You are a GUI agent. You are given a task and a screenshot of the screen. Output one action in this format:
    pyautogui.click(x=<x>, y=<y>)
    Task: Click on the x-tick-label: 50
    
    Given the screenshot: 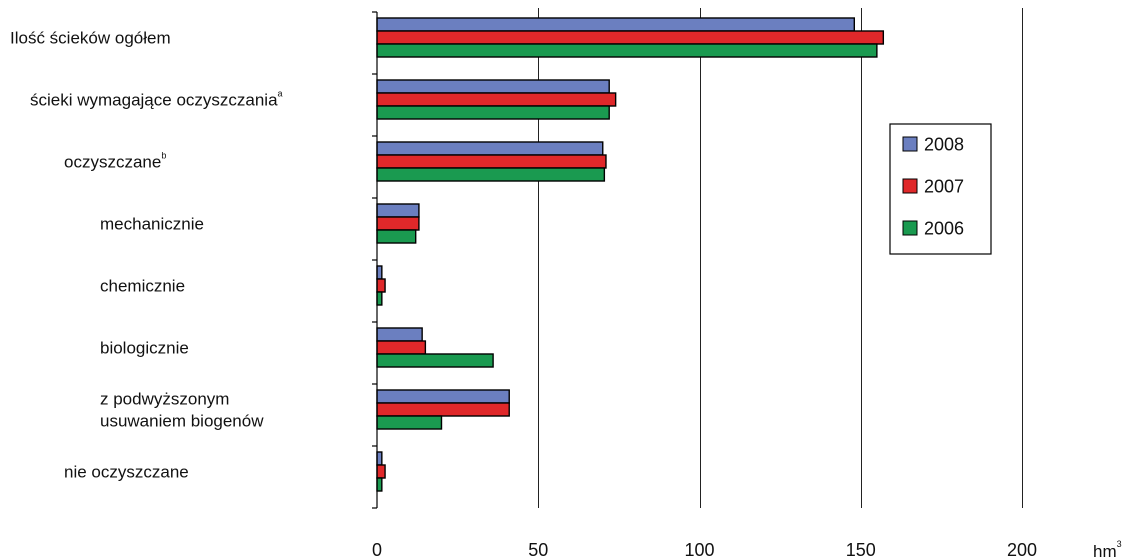 What is the action you would take?
    pyautogui.click(x=538, y=550)
    